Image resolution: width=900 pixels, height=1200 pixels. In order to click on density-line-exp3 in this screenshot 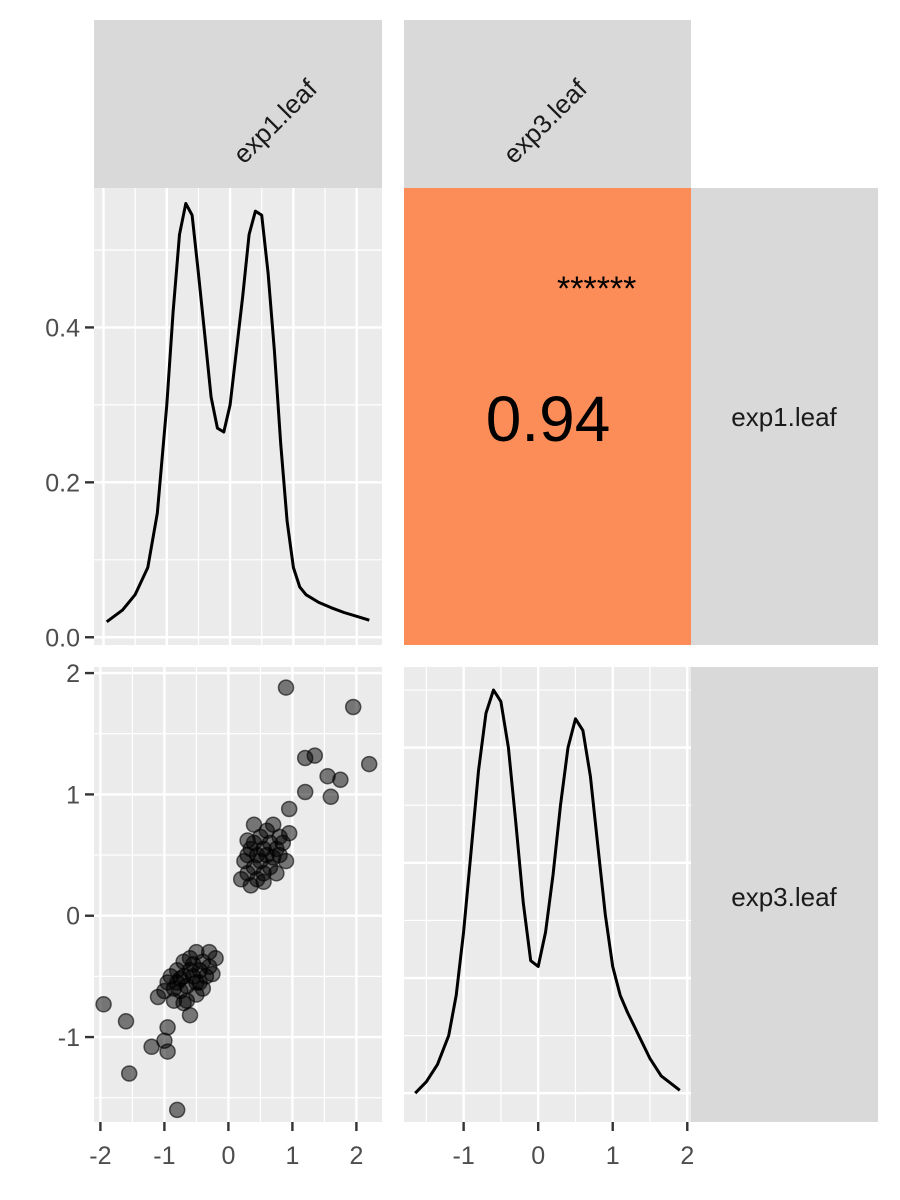, I will do `click(547, 891)`.